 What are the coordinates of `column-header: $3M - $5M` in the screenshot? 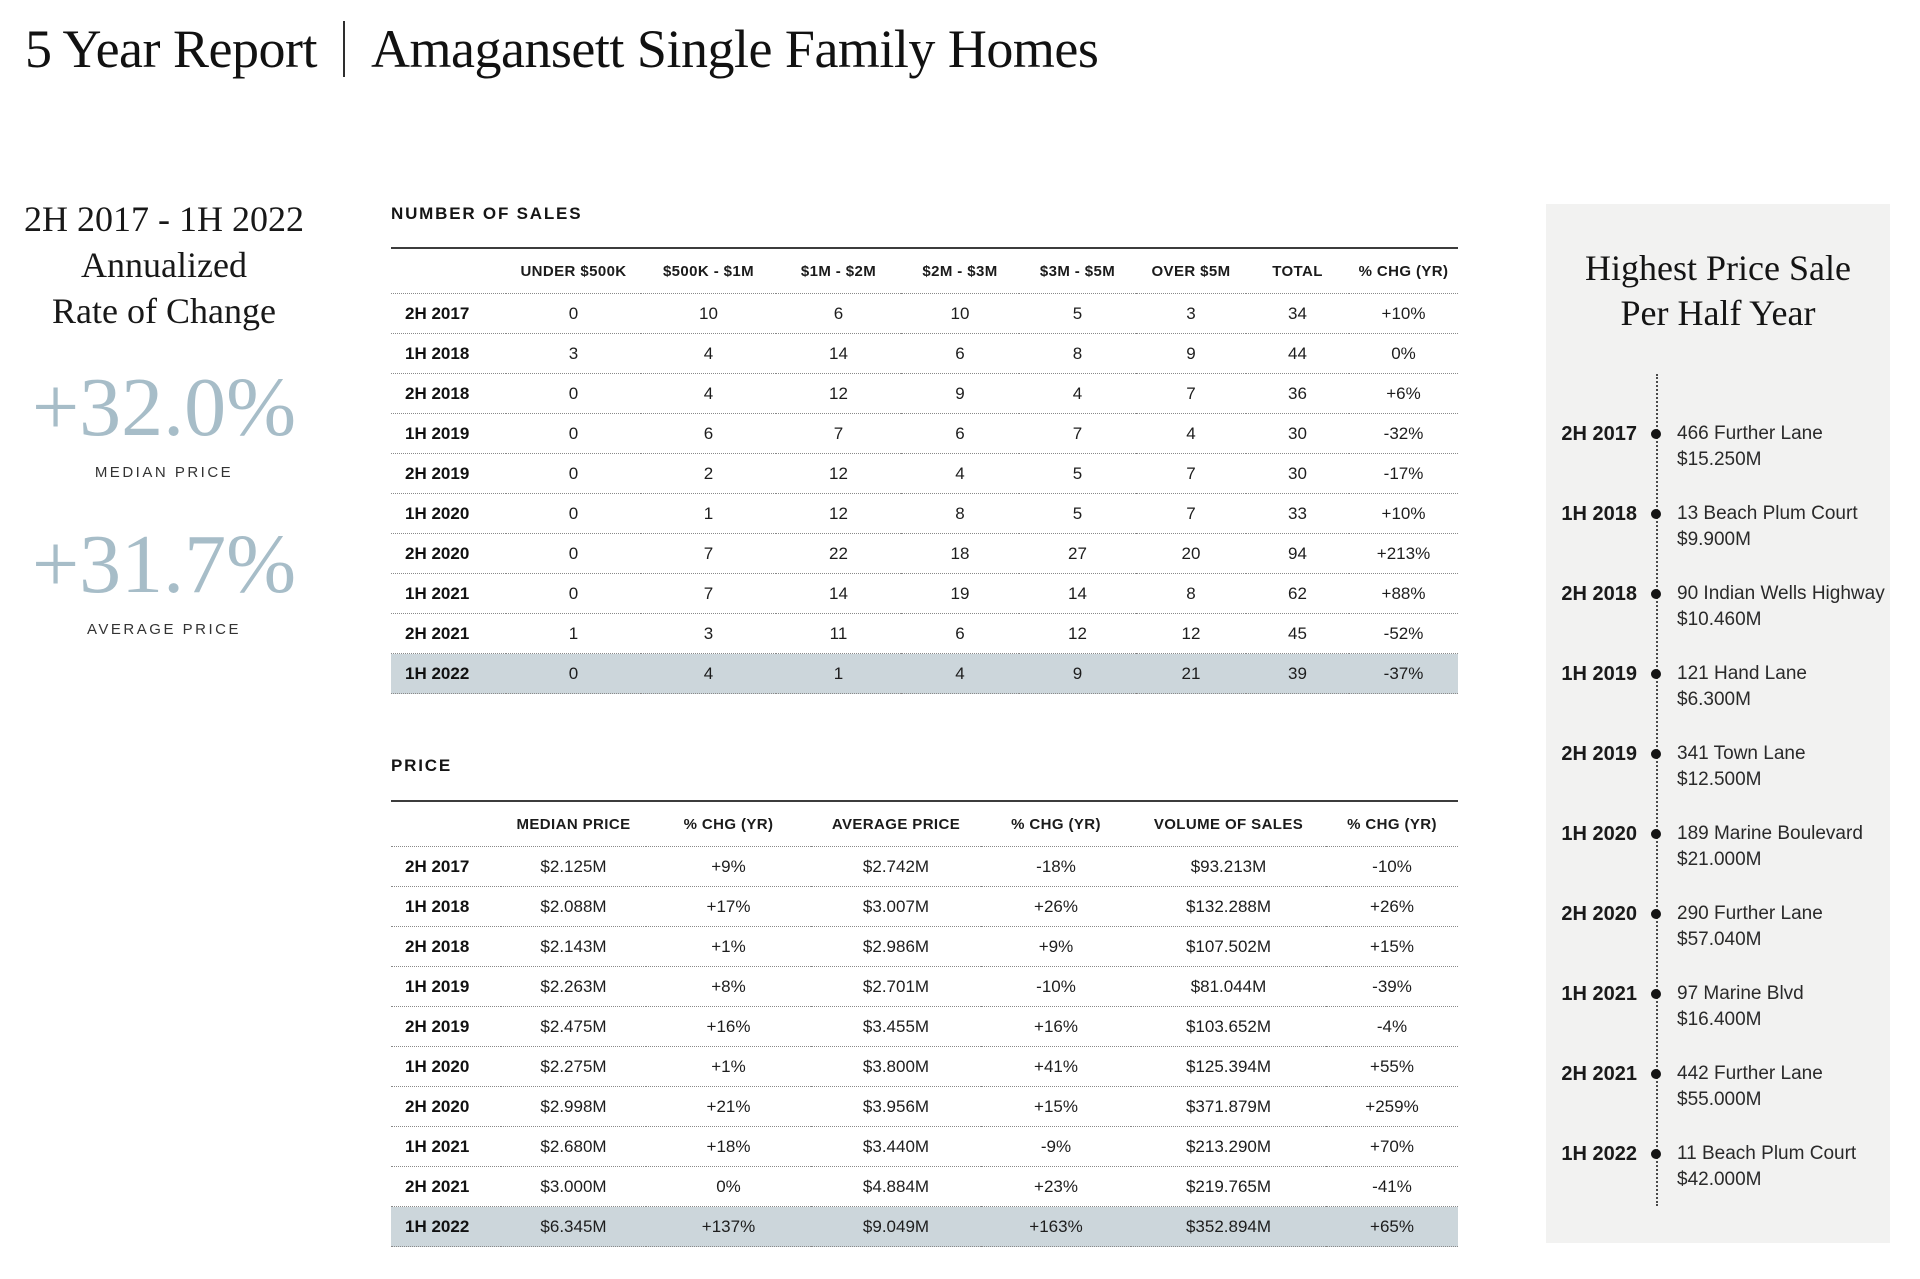 It's located at (1077, 271).